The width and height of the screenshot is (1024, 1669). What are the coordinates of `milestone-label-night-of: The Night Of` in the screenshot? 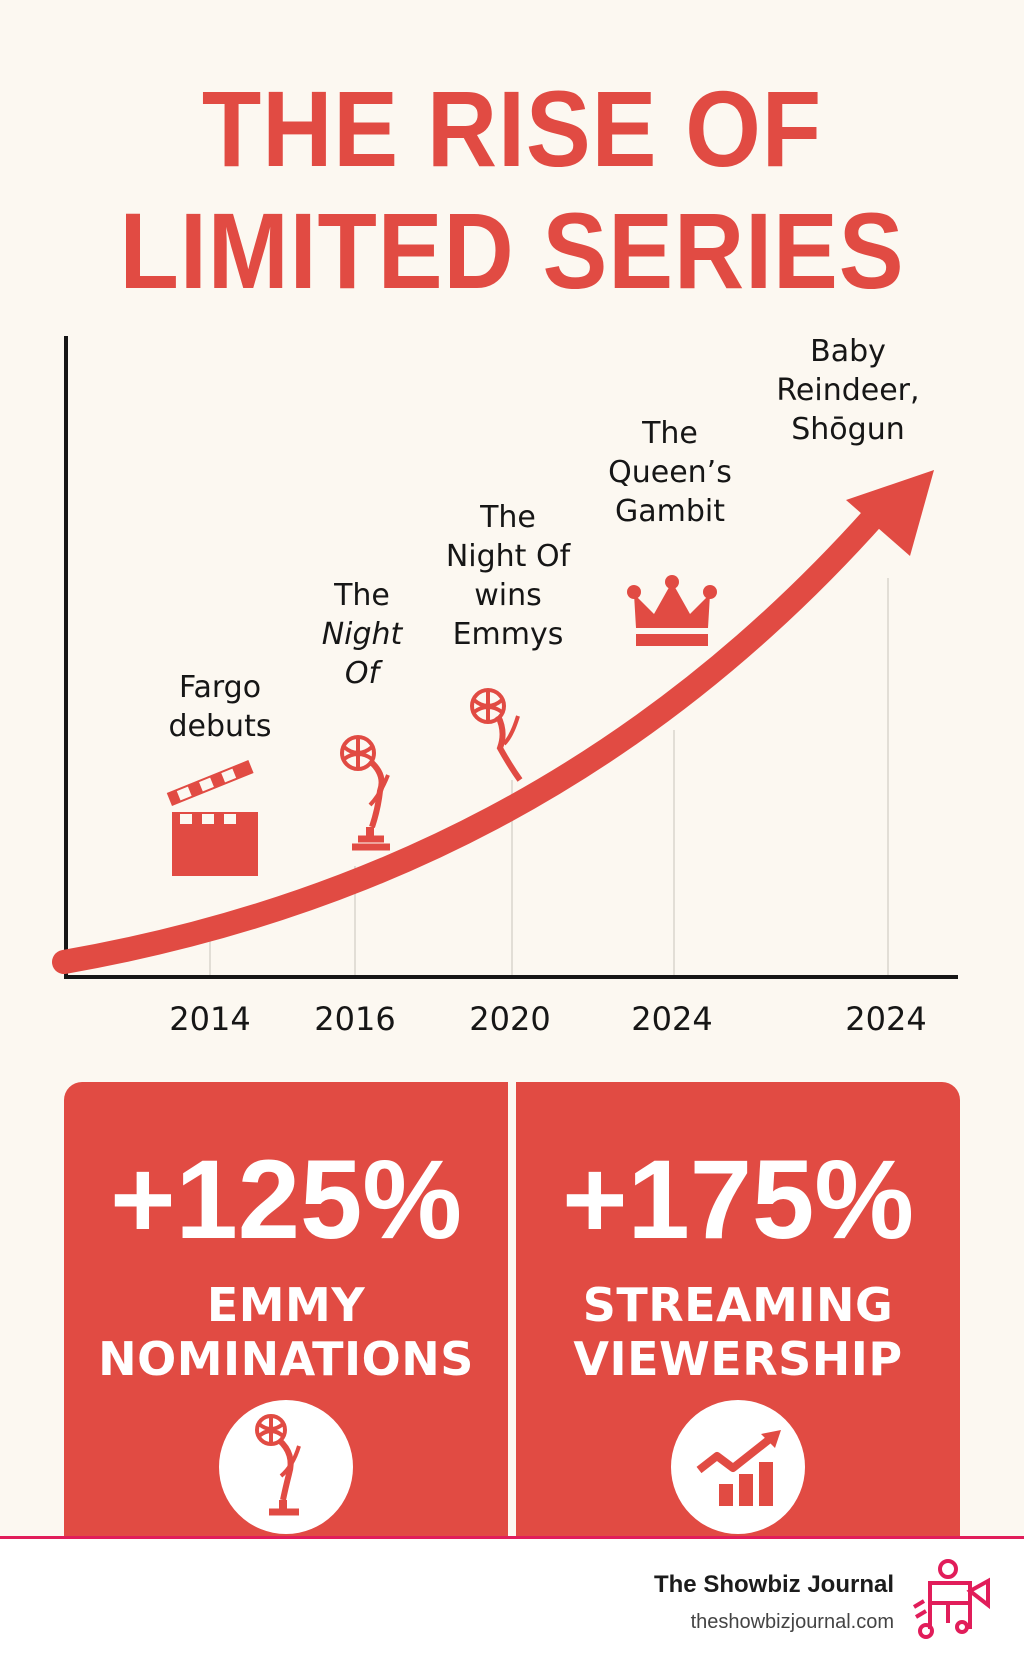 It's located at (362, 634).